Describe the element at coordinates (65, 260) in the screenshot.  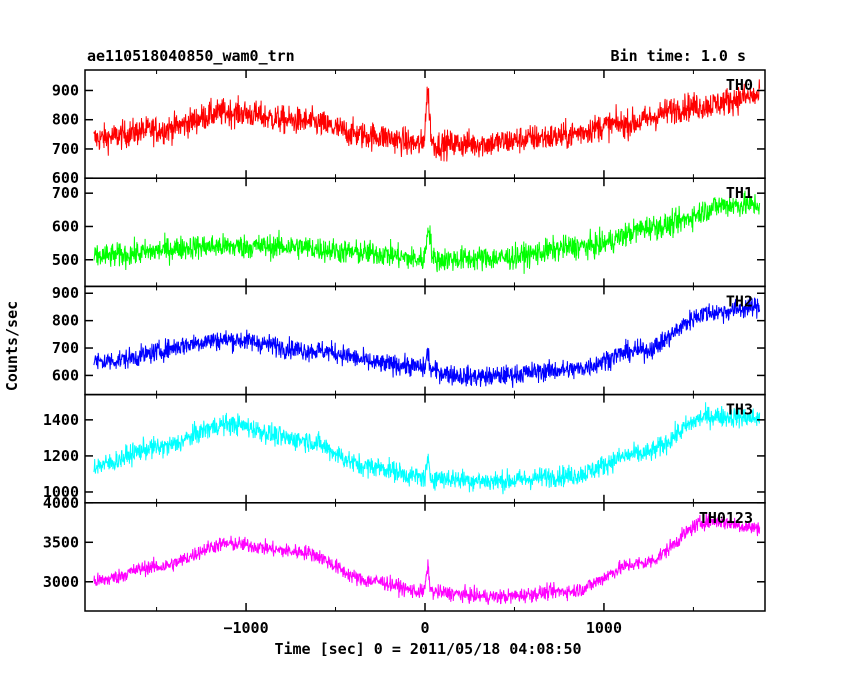
I see `y-tick-label: 500` at that location.